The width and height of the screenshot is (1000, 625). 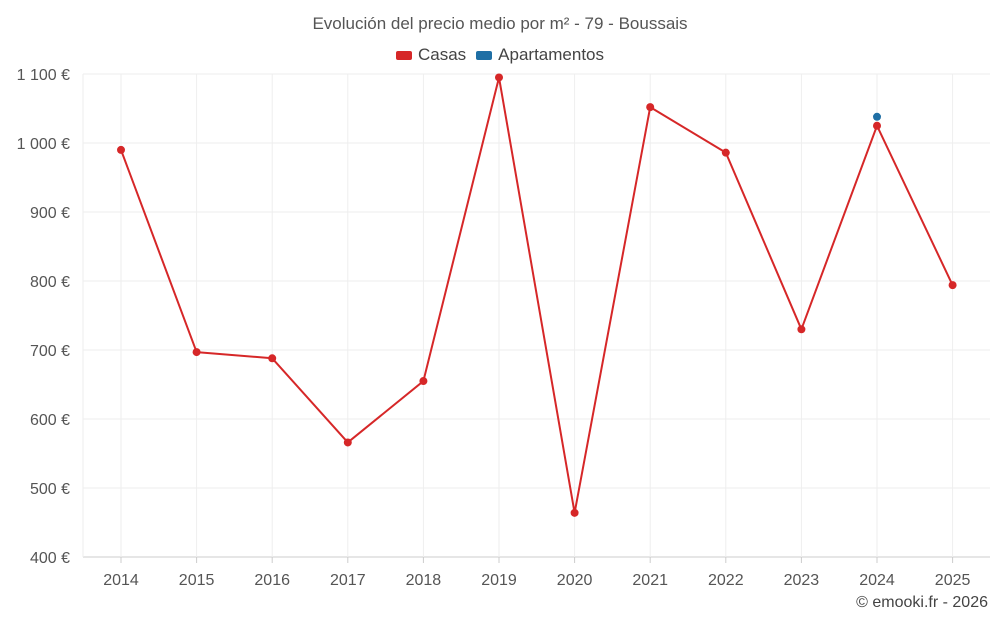 I want to click on x-tick-label: 2019, so click(x=499, y=580).